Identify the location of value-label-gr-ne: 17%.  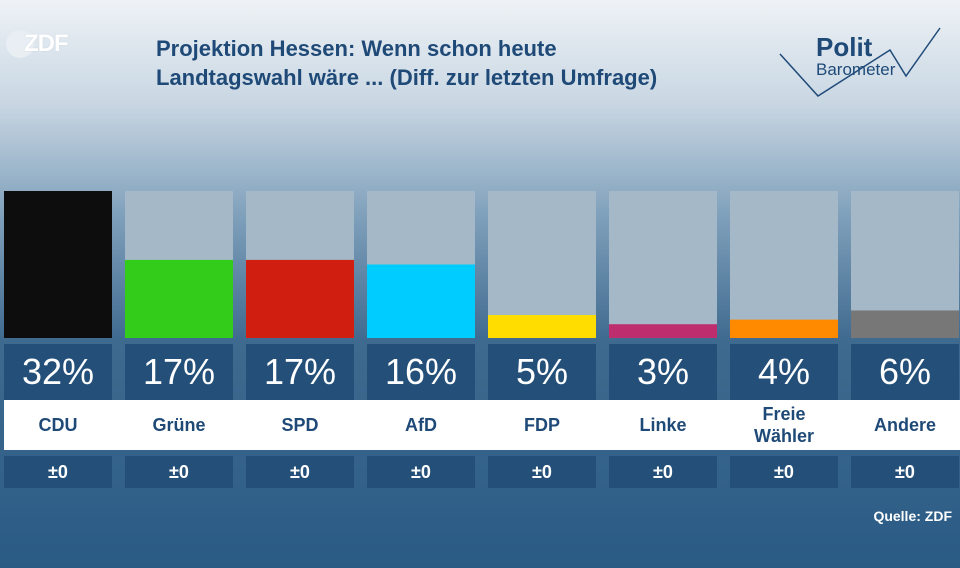
(179, 372).